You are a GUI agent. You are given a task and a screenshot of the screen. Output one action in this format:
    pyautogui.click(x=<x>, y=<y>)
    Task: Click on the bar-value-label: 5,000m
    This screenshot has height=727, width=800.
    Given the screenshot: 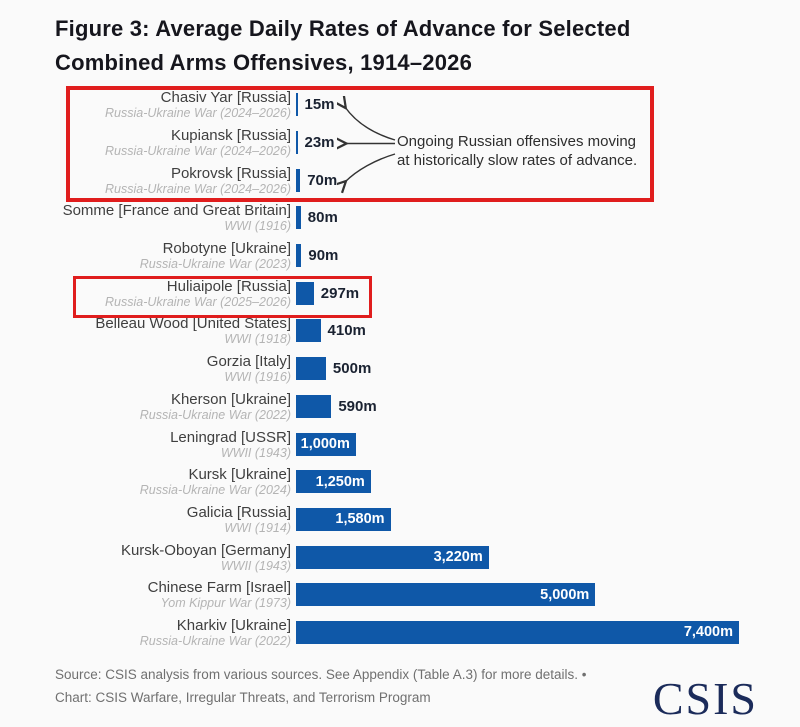 What is the action you would take?
    pyautogui.click(x=565, y=594)
    